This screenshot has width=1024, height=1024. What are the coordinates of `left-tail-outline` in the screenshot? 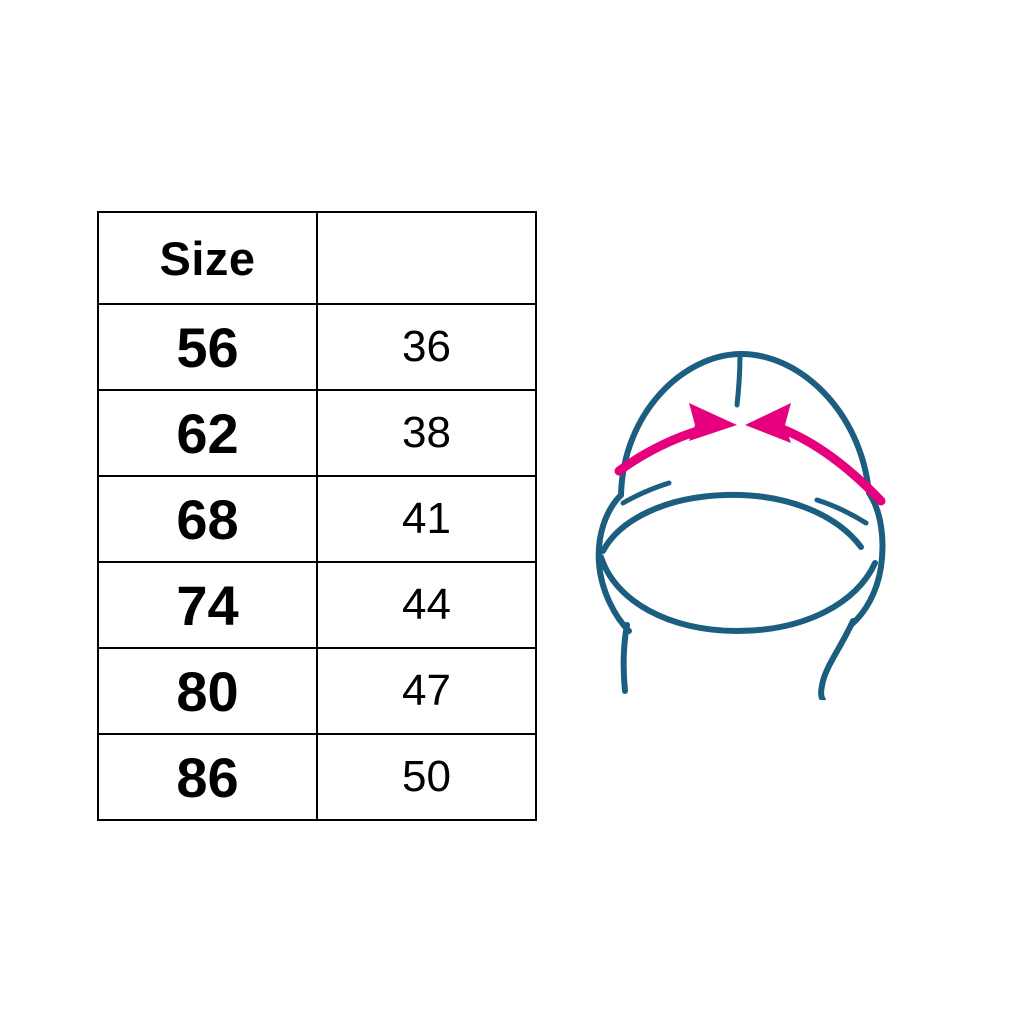 It's located at (625, 658).